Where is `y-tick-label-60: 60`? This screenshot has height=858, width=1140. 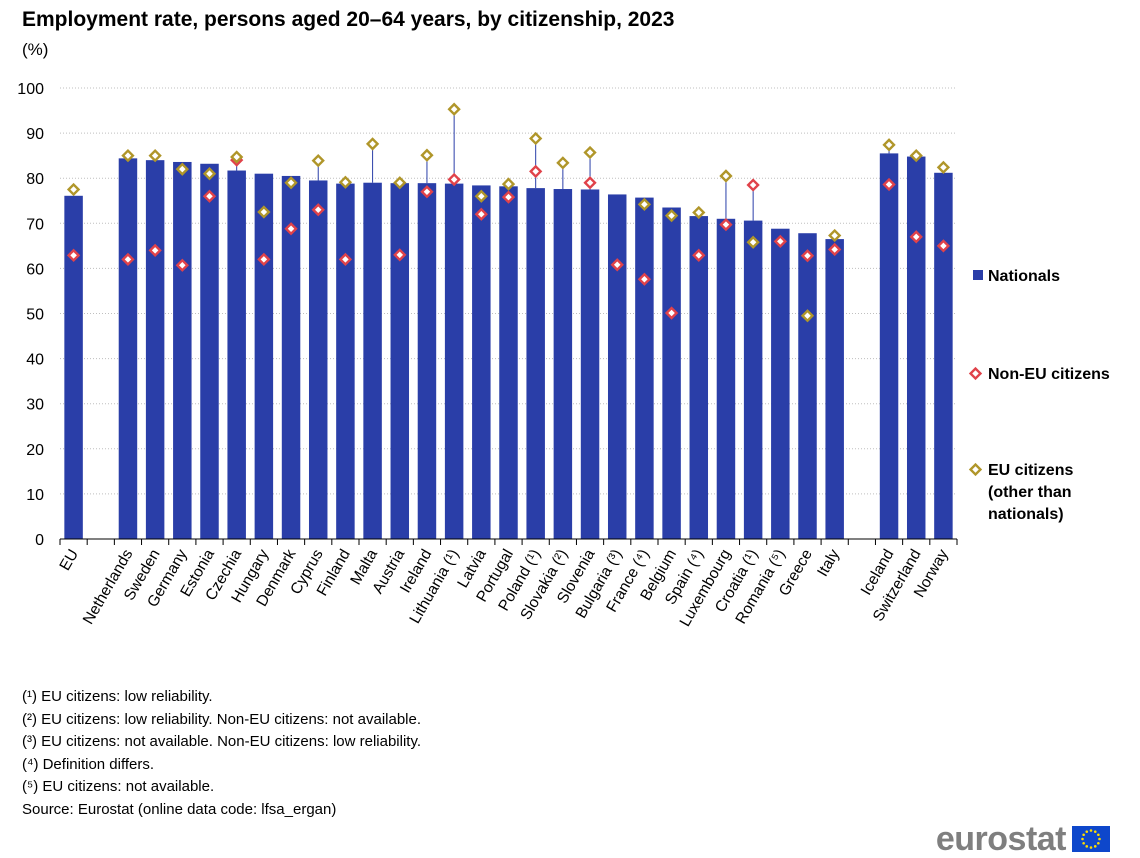 y-tick-label-60: 60 is located at coordinates (35, 269).